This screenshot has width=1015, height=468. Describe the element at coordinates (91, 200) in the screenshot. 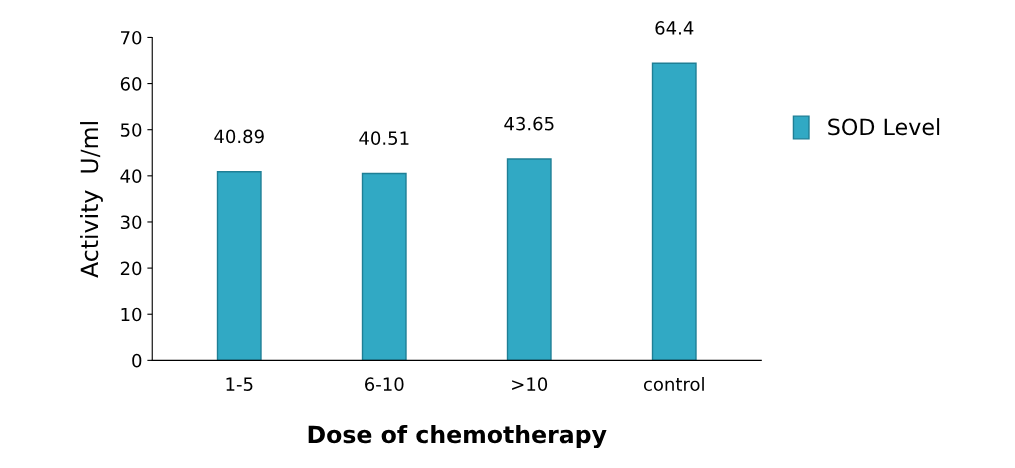

I see `y-axis-title: Activity U/ml` at that location.